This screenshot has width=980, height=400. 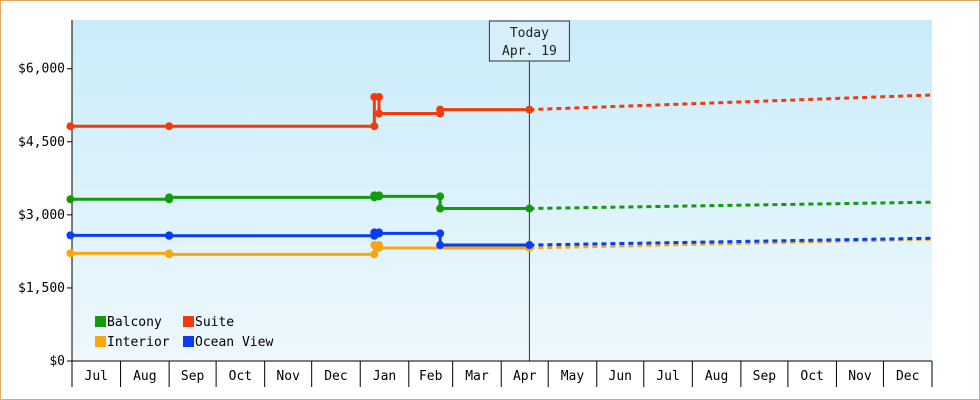 What do you see at coordinates (384, 376) in the screenshot?
I see `x-tick-label: Jan` at bounding box center [384, 376].